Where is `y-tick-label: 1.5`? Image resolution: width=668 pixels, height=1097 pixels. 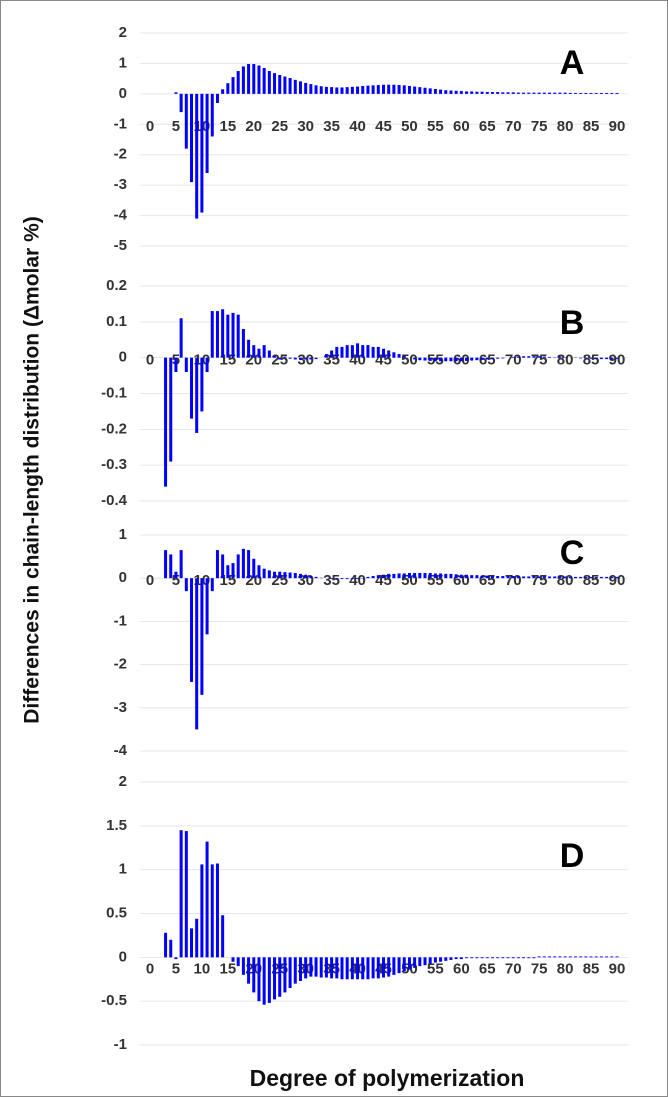 y-tick-label: 1.5 is located at coordinates (116, 825).